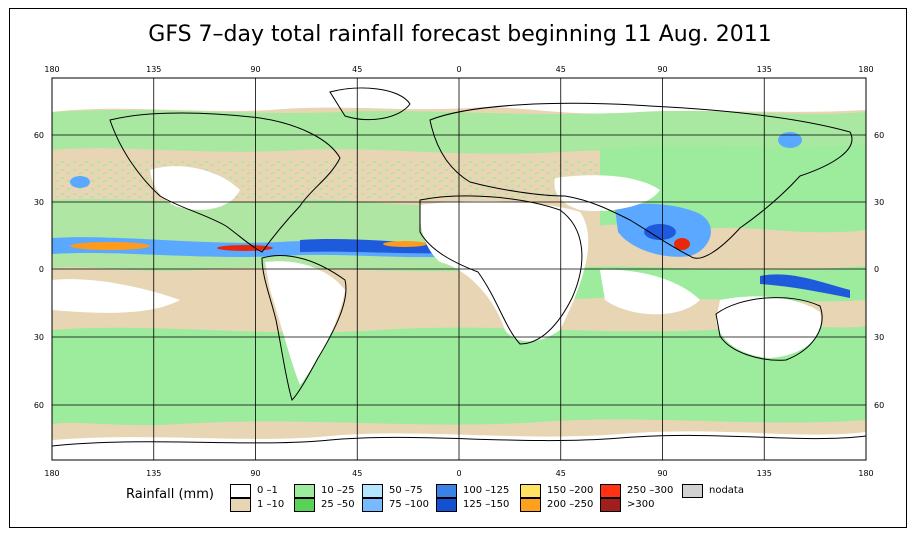  I want to click on legend-label: 50 –75, so click(406, 490).